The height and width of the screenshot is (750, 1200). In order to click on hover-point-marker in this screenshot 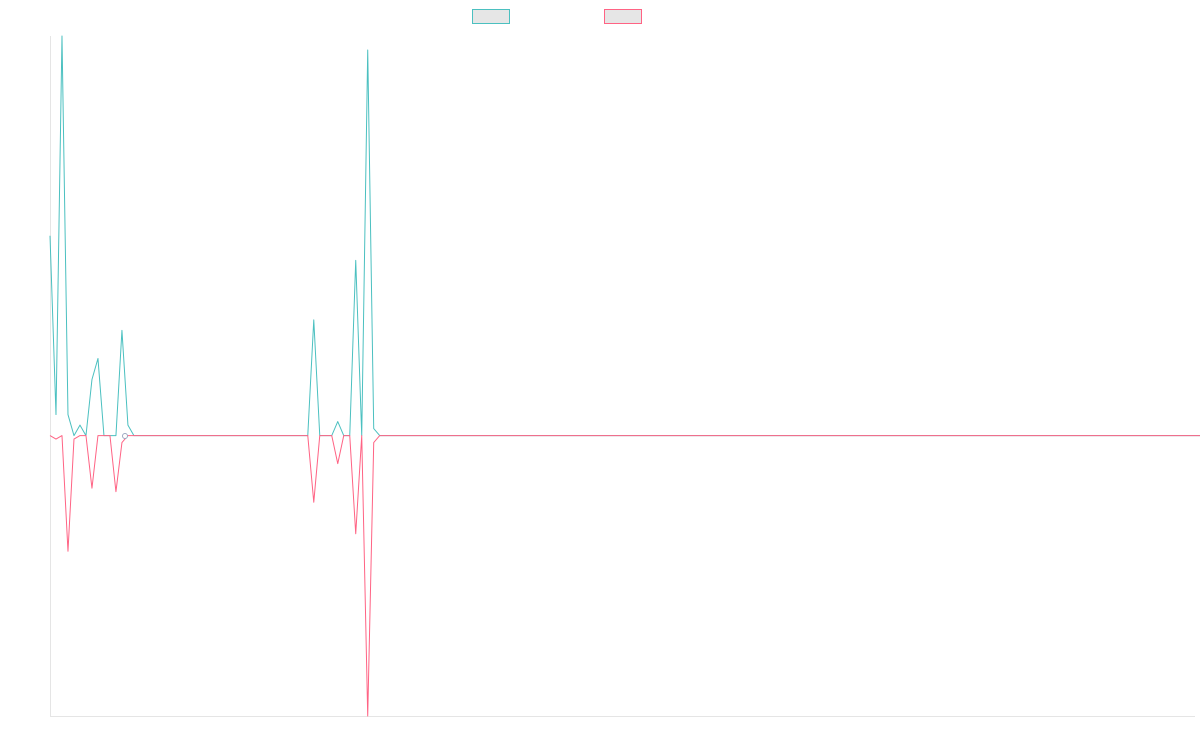, I will do `click(125, 436)`.